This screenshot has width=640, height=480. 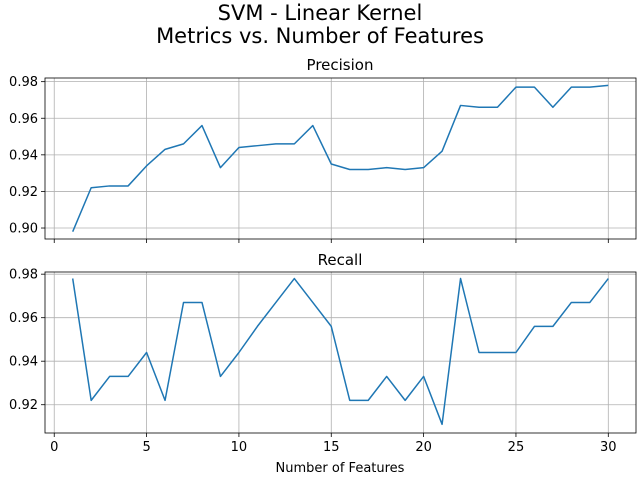 I want to click on recall-subplot-title: Recall, so click(x=340, y=260).